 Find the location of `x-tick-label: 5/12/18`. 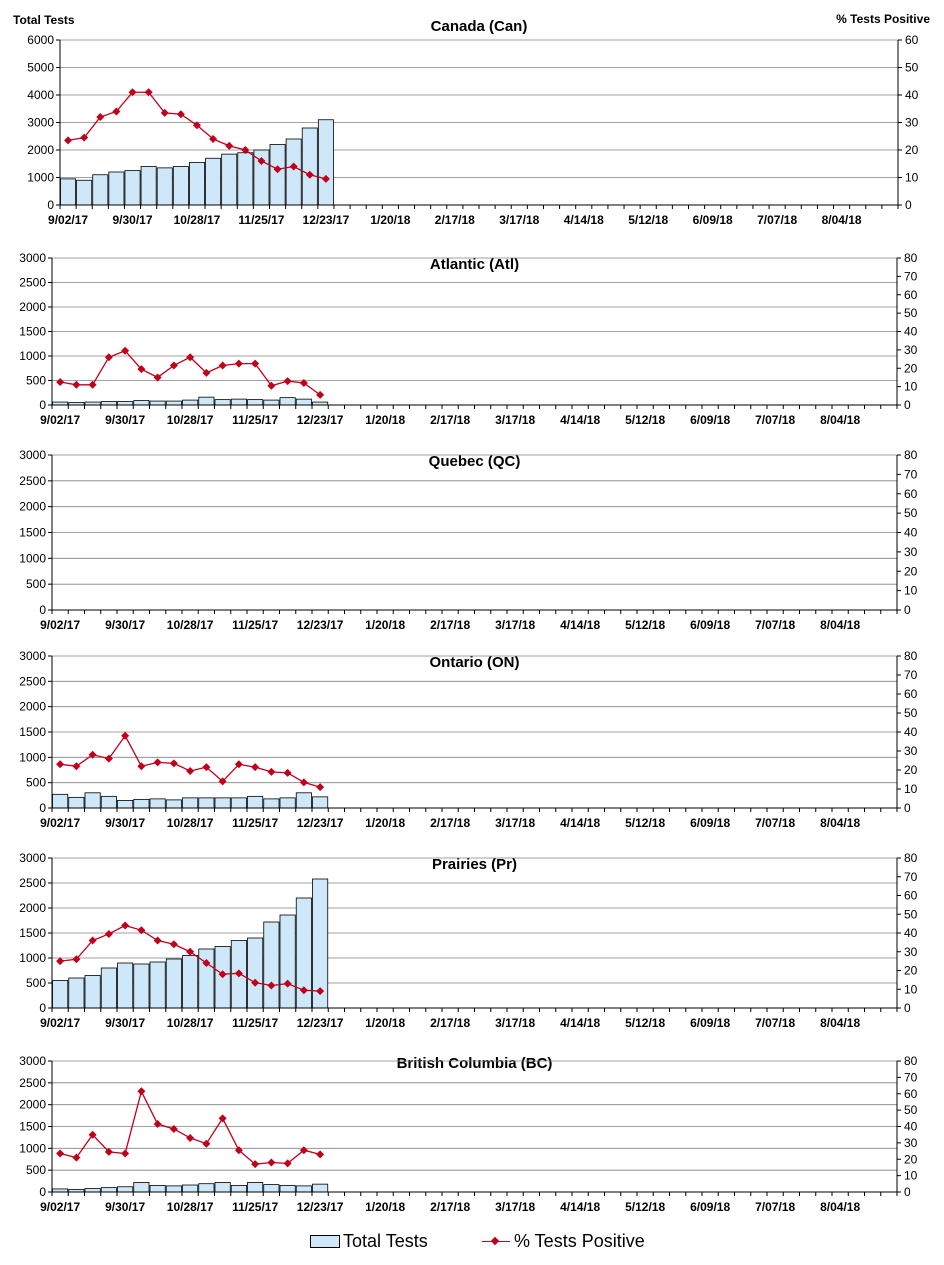

x-tick-label: 5/12/18 is located at coordinates (645, 1207).